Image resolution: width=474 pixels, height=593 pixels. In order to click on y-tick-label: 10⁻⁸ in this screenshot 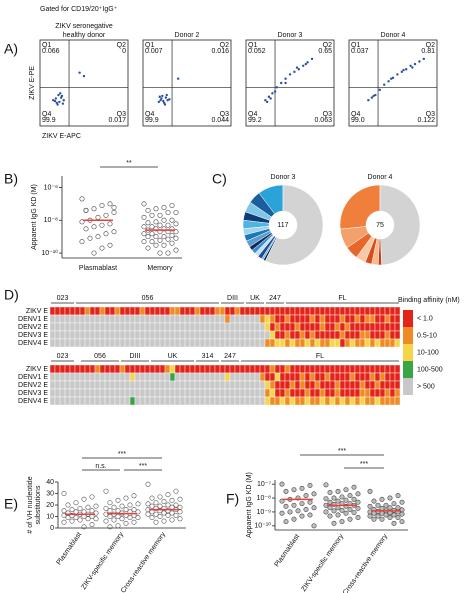, I will do `click(264, 498)`.